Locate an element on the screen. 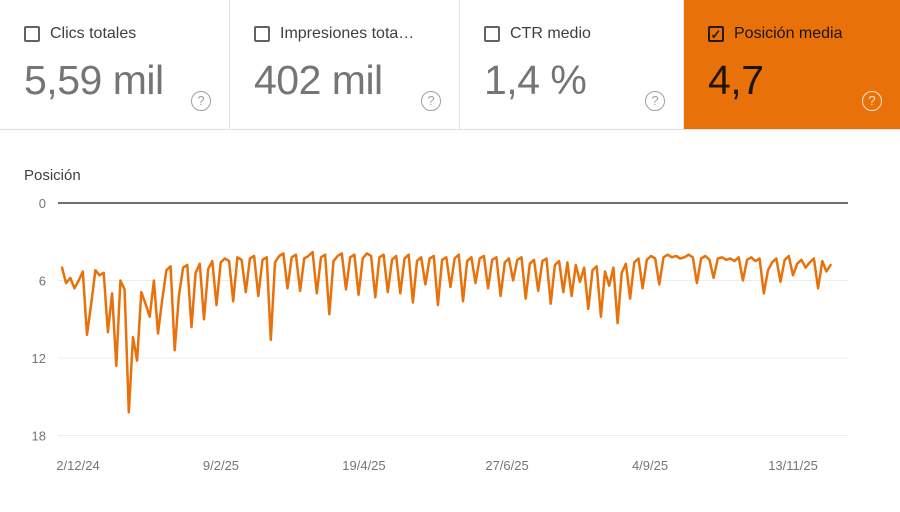 The width and height of the screenshot is (900, 512). average-ctr-value: 1,4 % is located at coordinates (535, 80).